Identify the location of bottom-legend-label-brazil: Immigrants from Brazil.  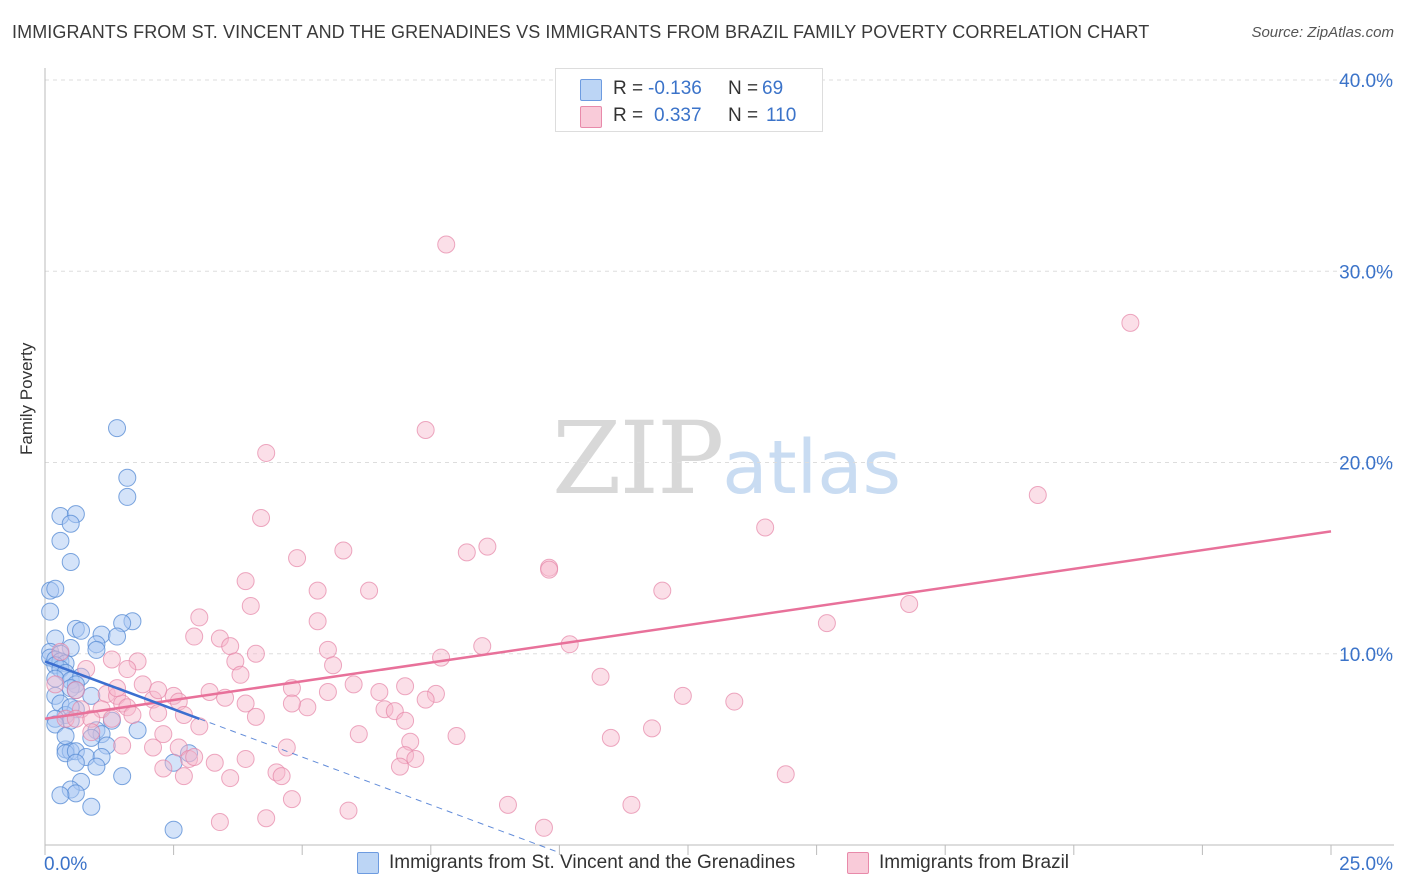
(974, 862).